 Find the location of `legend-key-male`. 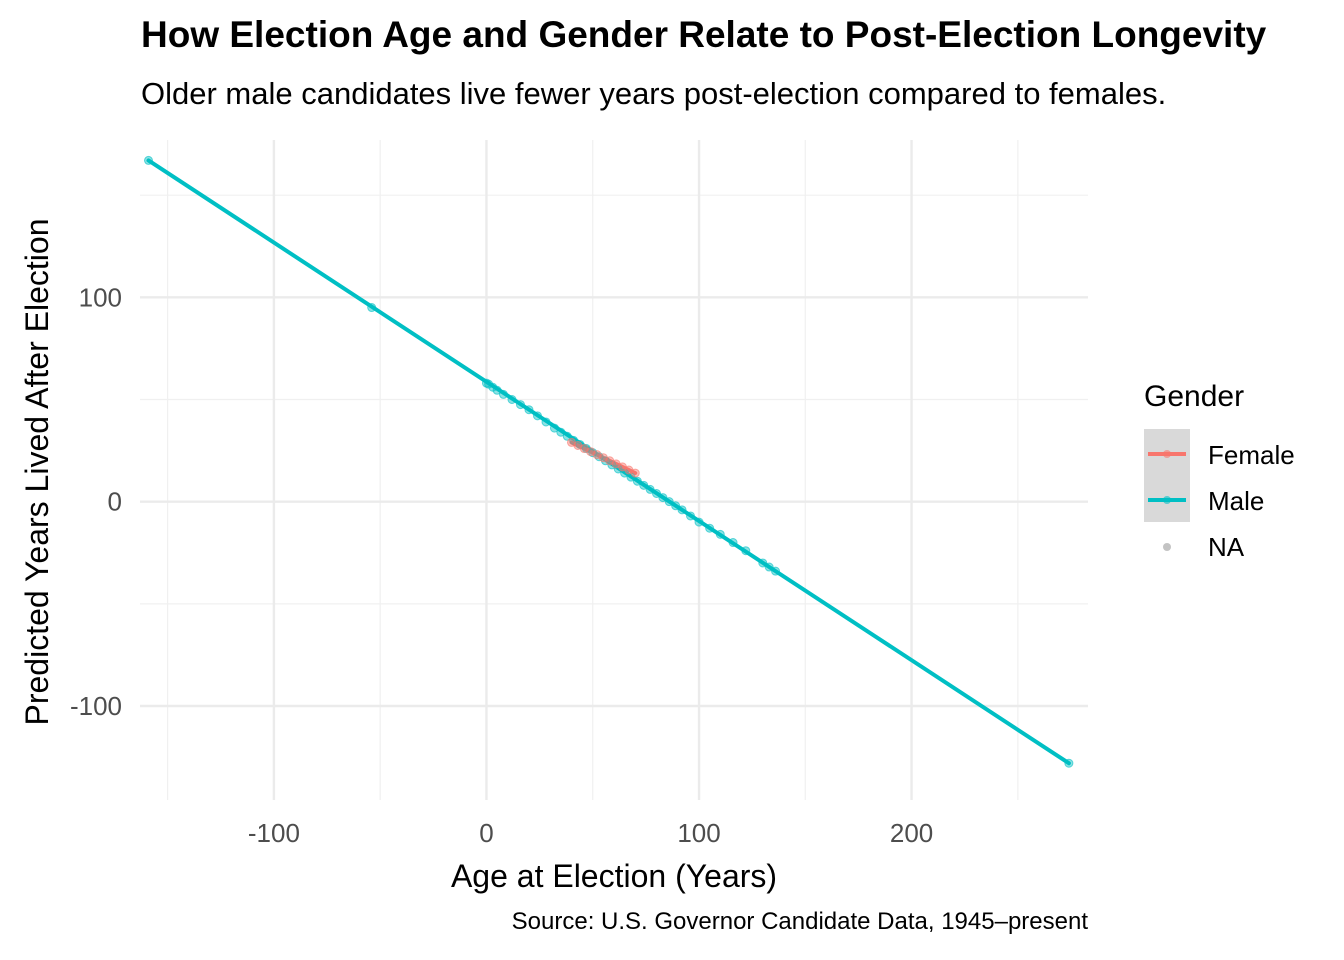

legend-key-male is located at coordinates (1167, 500).